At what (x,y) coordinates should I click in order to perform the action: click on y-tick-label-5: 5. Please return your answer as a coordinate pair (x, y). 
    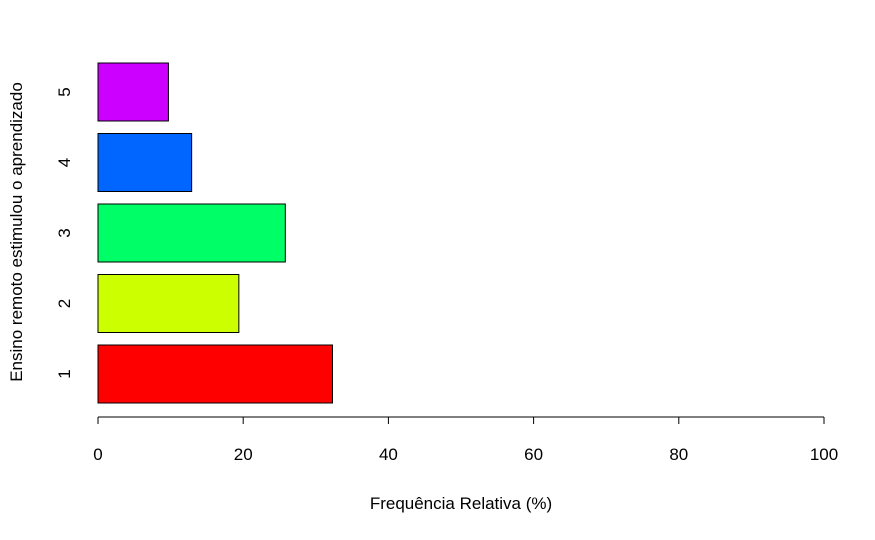
    Looking at the image, I should click on (64, 91).